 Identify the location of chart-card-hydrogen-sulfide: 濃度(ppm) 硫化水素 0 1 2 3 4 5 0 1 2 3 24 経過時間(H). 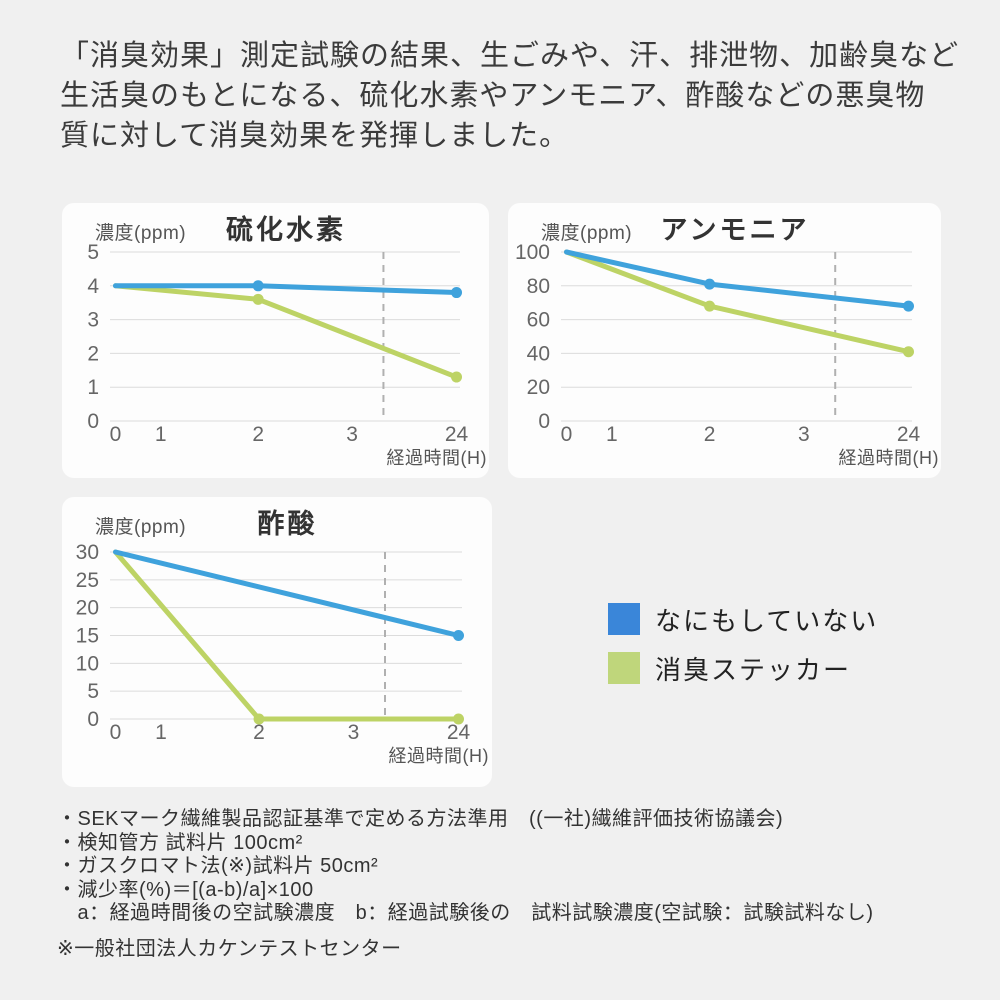
(275, 340).